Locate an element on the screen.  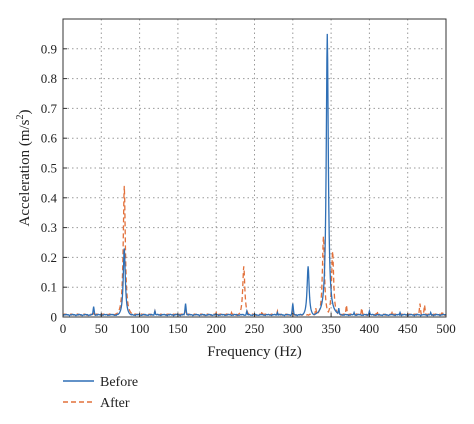
x-tick-label: 150 is located at coordinates (178, 328).